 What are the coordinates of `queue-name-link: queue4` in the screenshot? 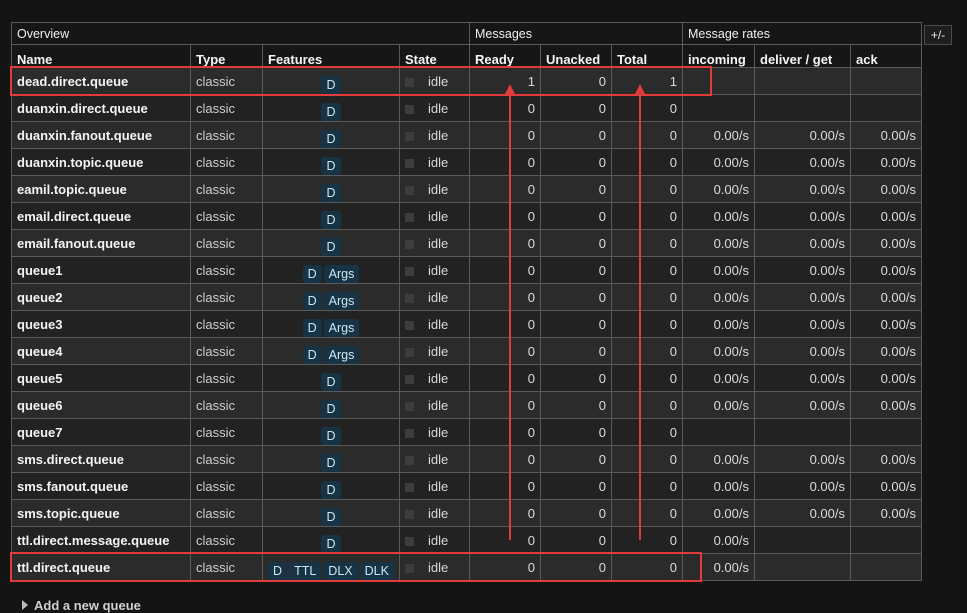 It's located at (101, 351).